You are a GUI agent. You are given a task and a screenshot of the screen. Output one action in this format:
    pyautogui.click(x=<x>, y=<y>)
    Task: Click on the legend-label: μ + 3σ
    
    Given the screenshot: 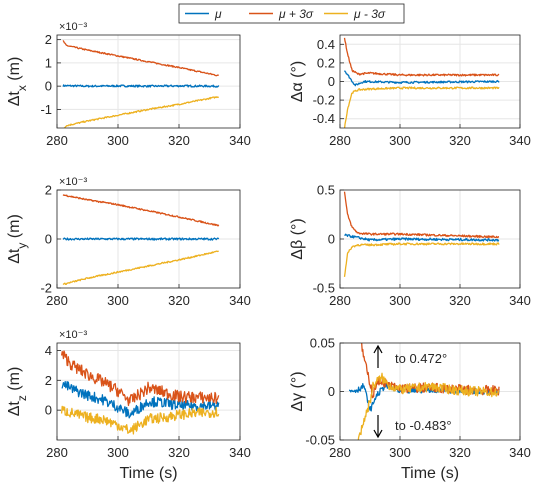 What is the action you would take?
    pyautogui.click(x=296, y=14)
    